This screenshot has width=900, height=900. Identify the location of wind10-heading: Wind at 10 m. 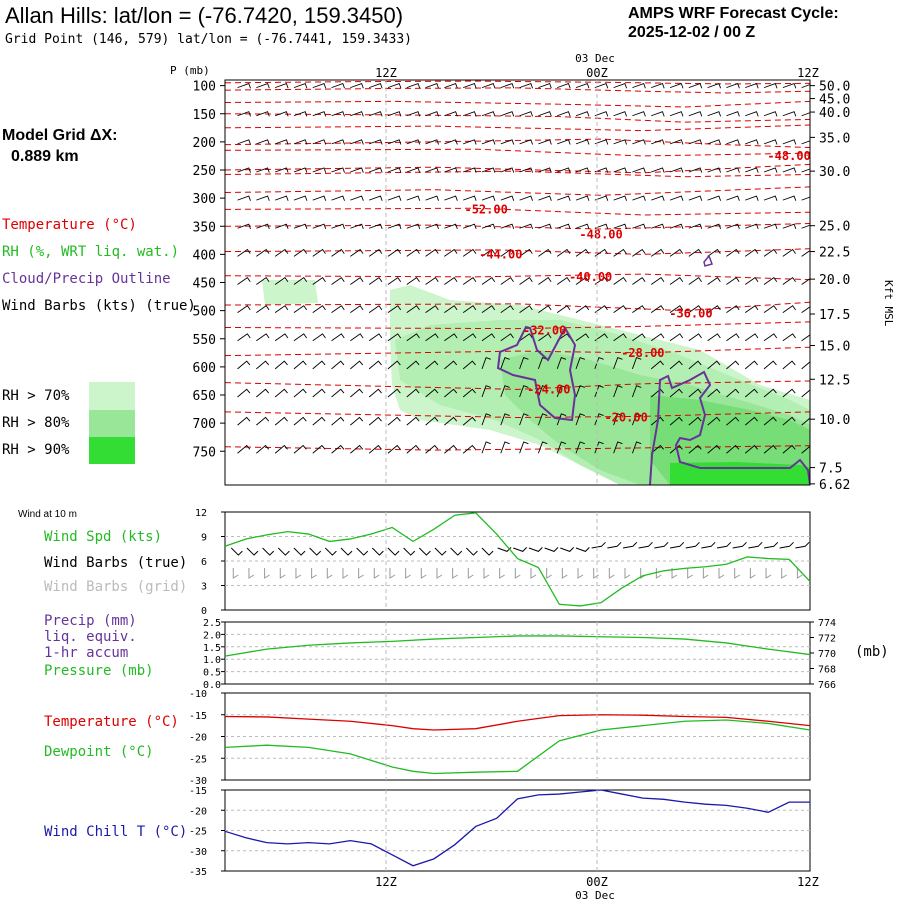
(47, 514).